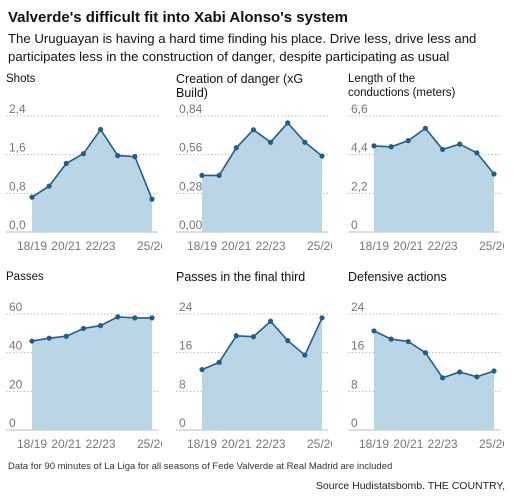 This screenshot has width=513, height=500. I want to click on chart-svg: 0,00 0,28 0,56 0,84 18/19 20/21 22/23 25/26, so click(254, 177).